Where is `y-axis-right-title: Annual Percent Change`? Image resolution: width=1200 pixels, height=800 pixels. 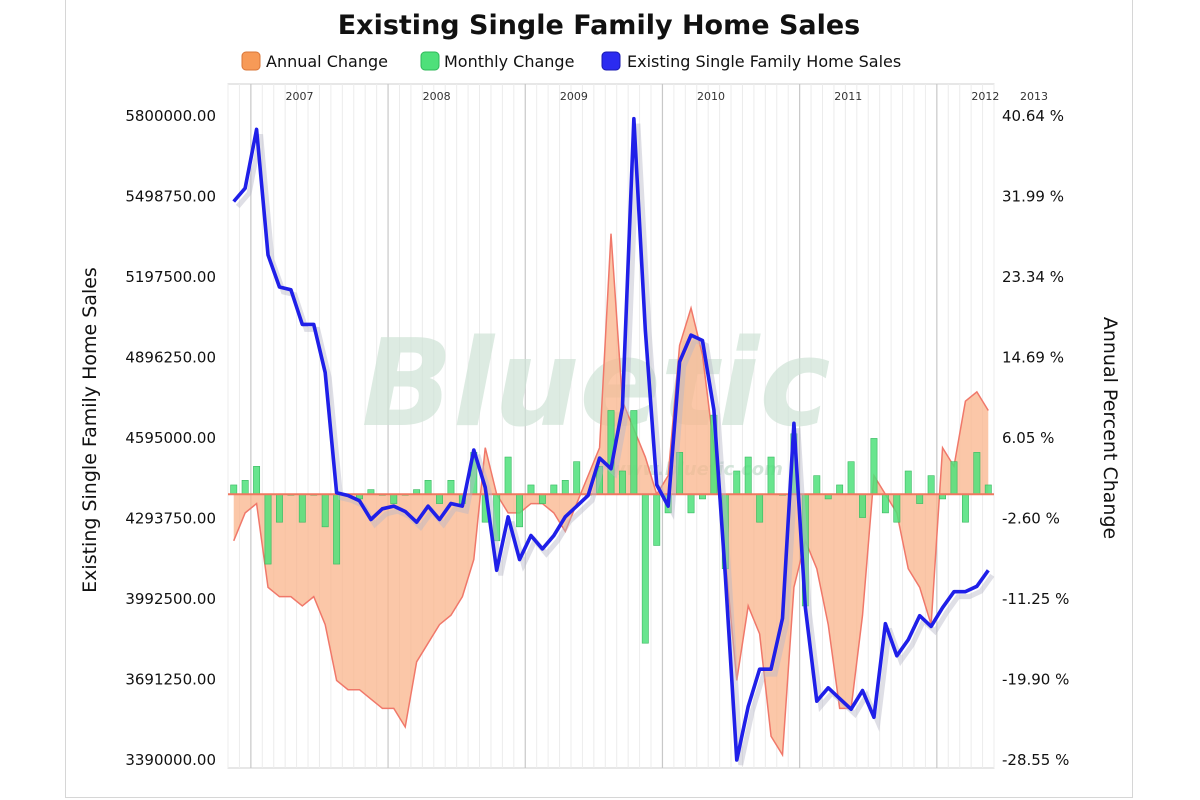 y-axis-right-title: Annual Percent Change is located at coordinates (1110, 428).